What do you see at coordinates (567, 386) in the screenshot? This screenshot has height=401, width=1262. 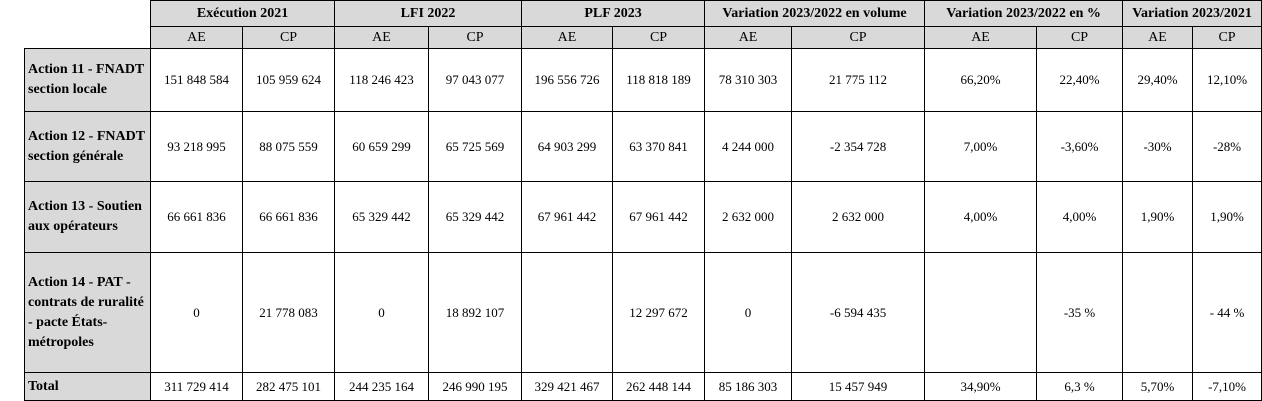 I see `cell: 329 421 467` at bounding box center [567, 386].